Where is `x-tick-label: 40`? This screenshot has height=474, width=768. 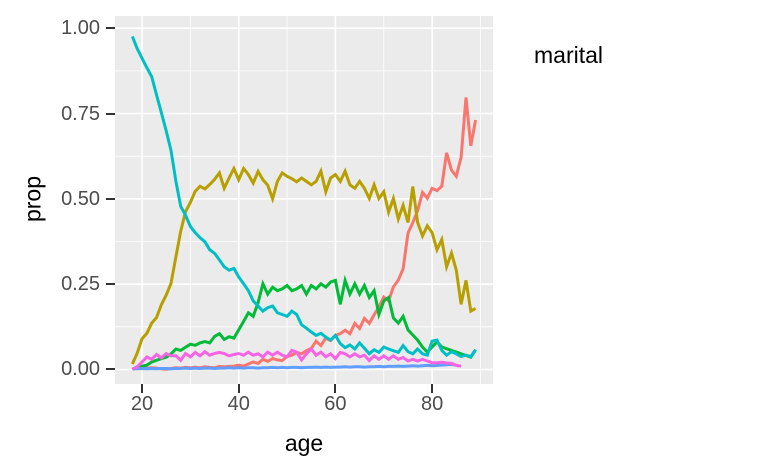 x-tick-label: 40 is located at coordinates (238, 404).